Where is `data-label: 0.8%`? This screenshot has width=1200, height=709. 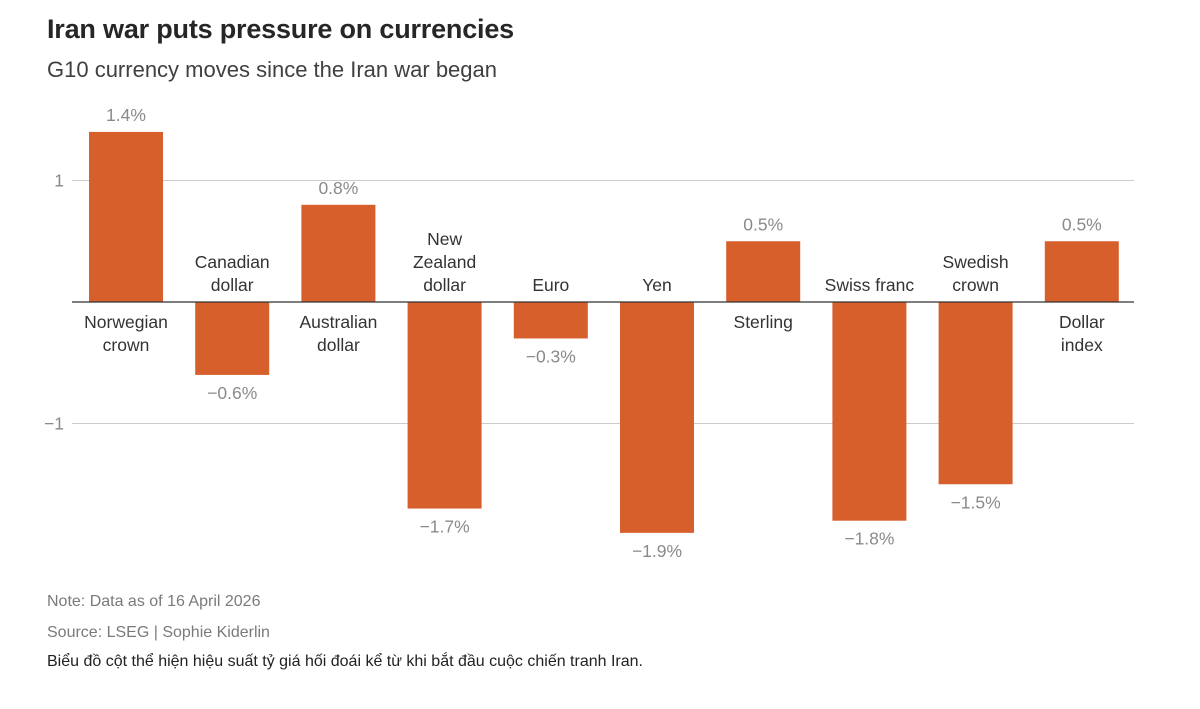
data-label: 0.8% is located at coordinates (338, 188).